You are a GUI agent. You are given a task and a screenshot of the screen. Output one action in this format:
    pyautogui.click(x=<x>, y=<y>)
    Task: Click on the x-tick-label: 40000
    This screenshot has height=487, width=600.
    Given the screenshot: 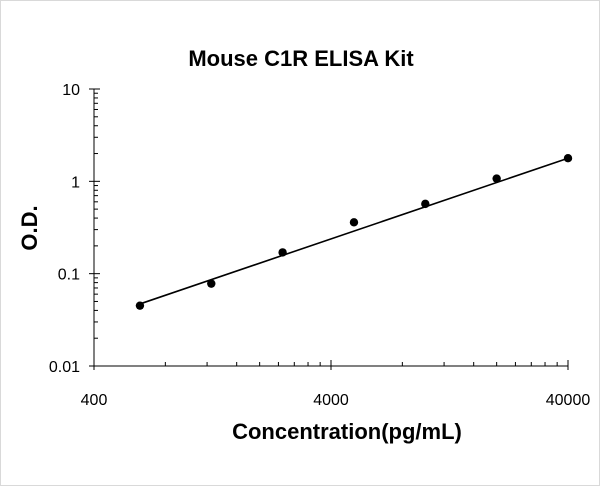 What is the action you would take?
    pyautogui.click(x=568, y=400)
    